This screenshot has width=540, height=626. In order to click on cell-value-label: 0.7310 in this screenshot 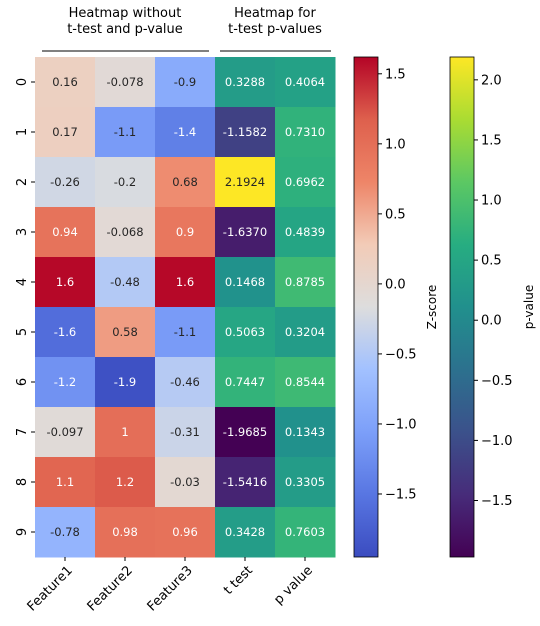, I will do `click(305, 132)`.